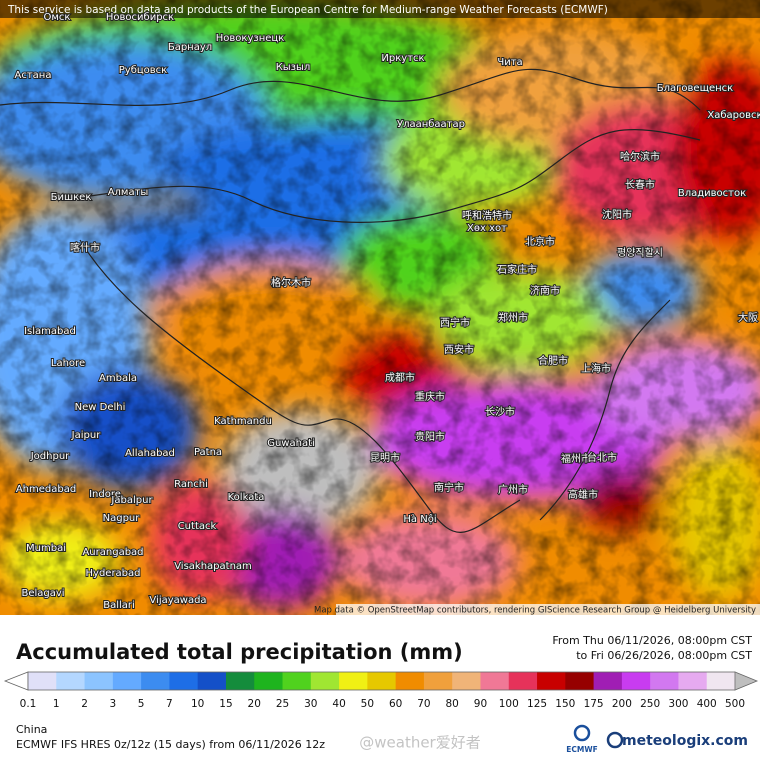 Image resolution: width=760 pixels, height=760 pixels. Describe the element at coordinates (513, 317) in the screenshot. I see `city-label: 郑州市` at that location.